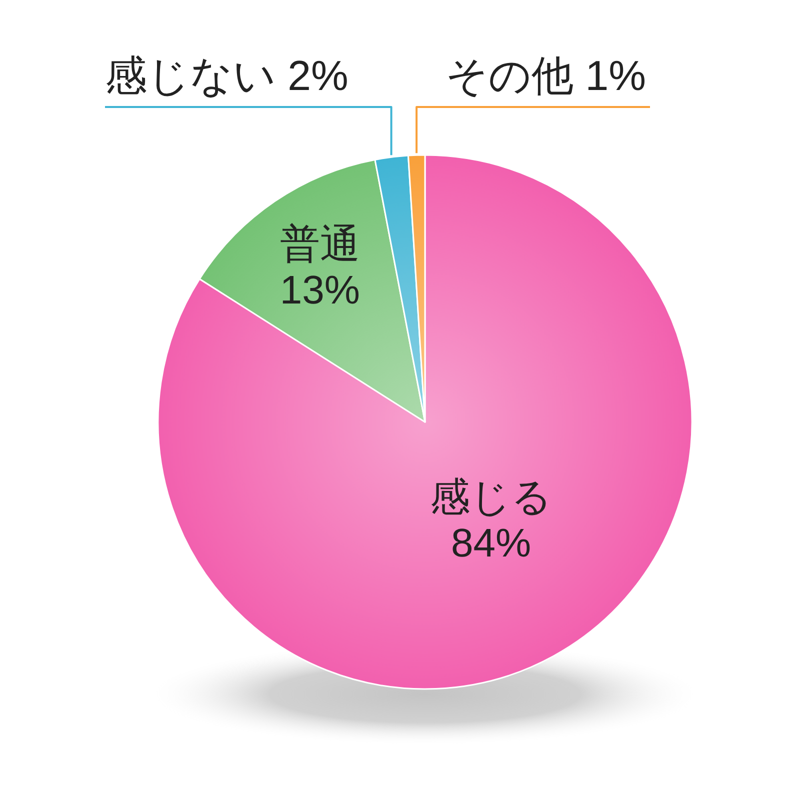 This screenshot has height=800, width=800. Describe the element at coordinates (546, 75) in the screenshot. I see `slice-label: その他 1%` at that location.